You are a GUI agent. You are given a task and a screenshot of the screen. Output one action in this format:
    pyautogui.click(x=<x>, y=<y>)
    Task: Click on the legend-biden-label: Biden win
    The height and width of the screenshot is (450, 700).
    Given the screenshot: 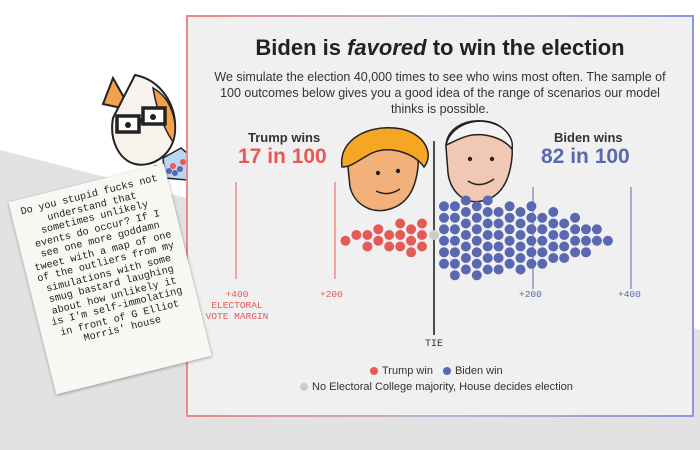 What is the action you would take?
    pyautogui.click(x=478, y=371)
    